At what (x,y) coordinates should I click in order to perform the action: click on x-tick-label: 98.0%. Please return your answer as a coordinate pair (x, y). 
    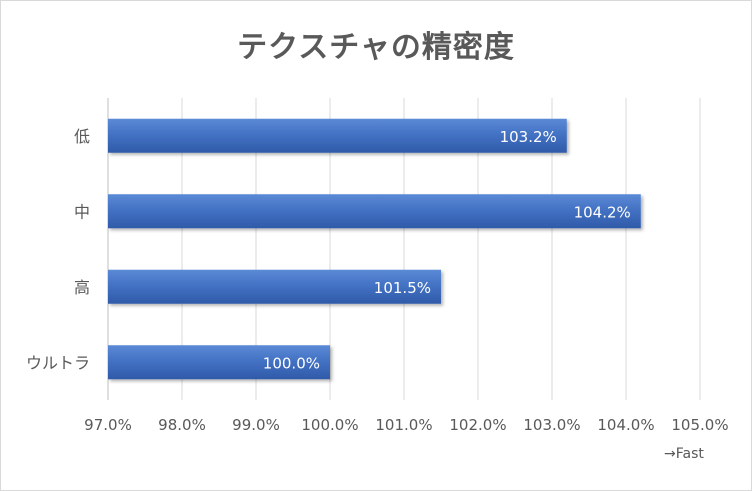
    Looking at the image, I should click on (182, 425).